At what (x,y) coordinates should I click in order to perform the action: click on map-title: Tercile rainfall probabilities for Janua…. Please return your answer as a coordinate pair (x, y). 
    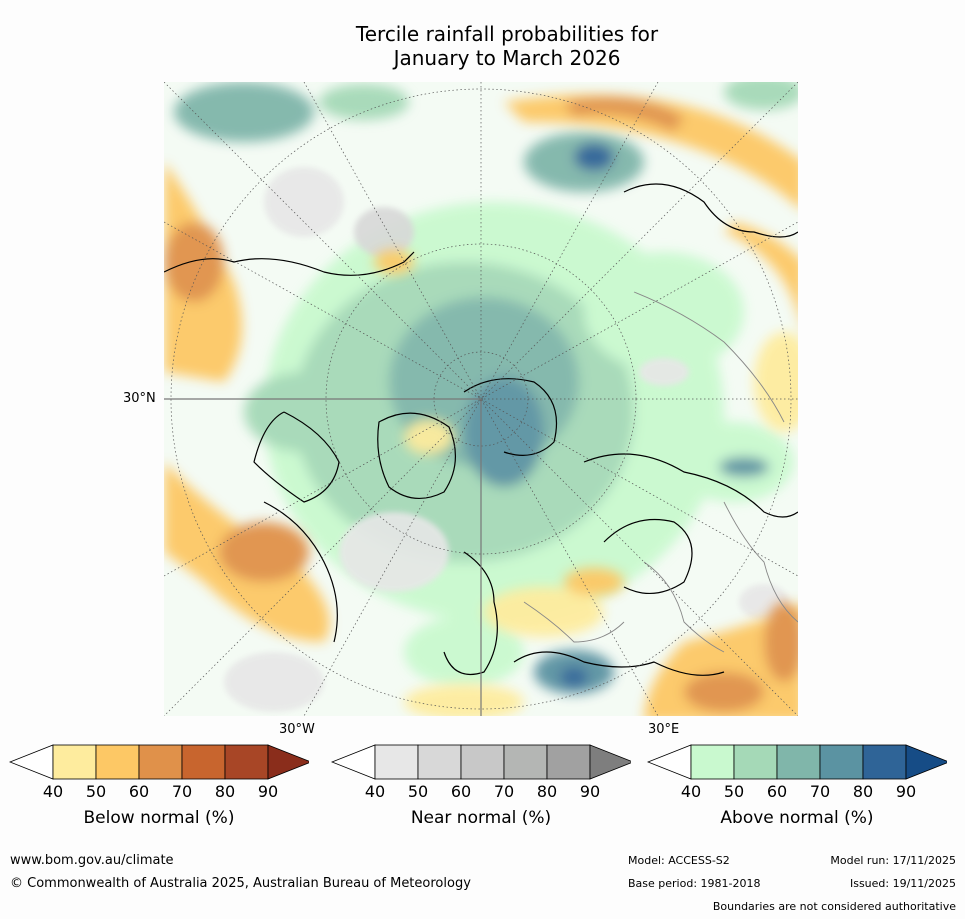
    Looking at the image, I should click on (482, 46).